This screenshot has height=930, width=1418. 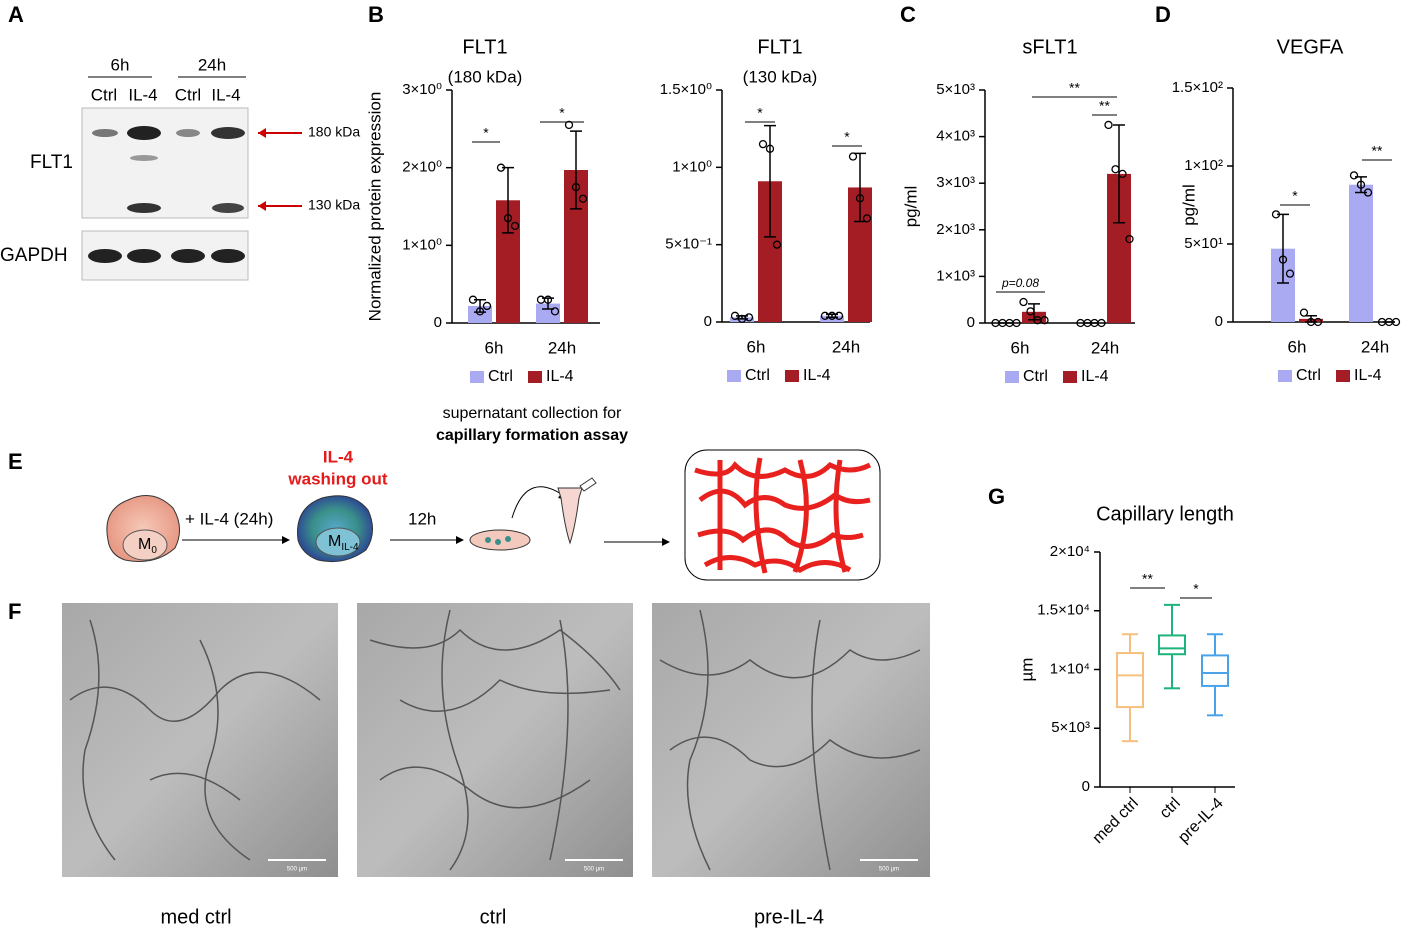 I want to click on nucleus, so click(x=338, y=542).